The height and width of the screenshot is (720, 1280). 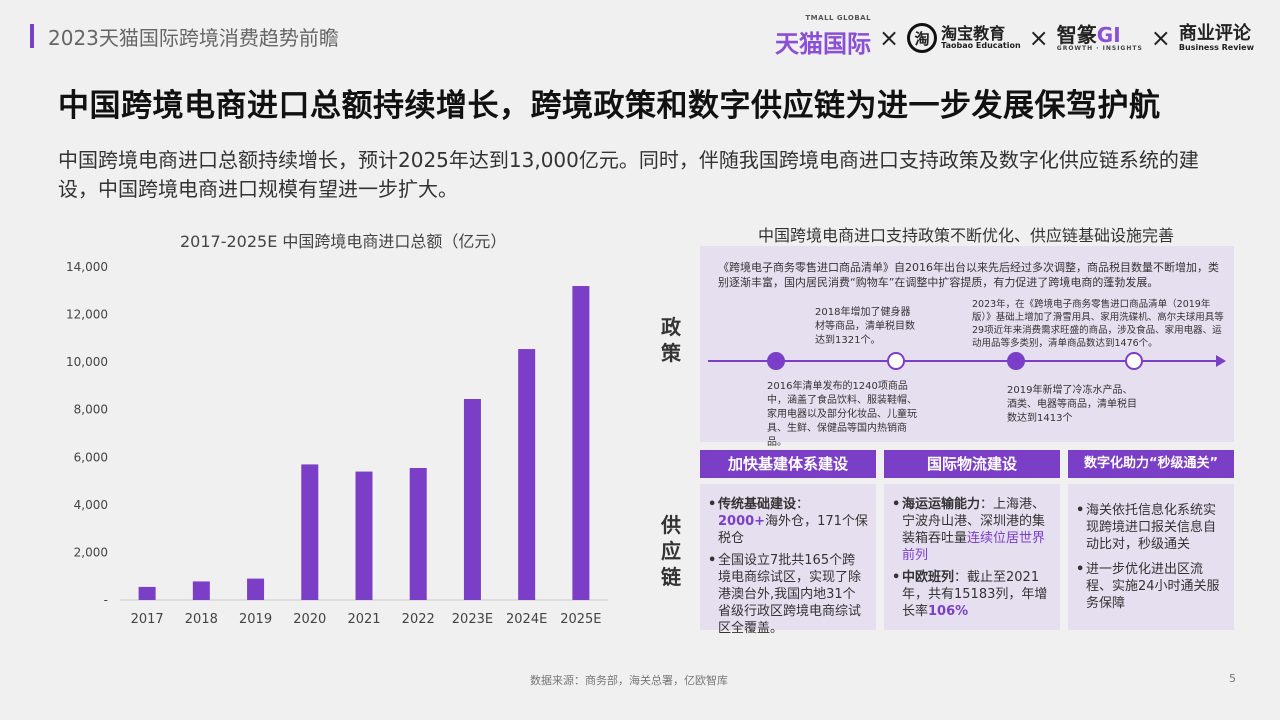 What do you see at coordinates (776, 361) in the screenshot?
I see `timeline-node-2016` at bounding box center [776, 361].